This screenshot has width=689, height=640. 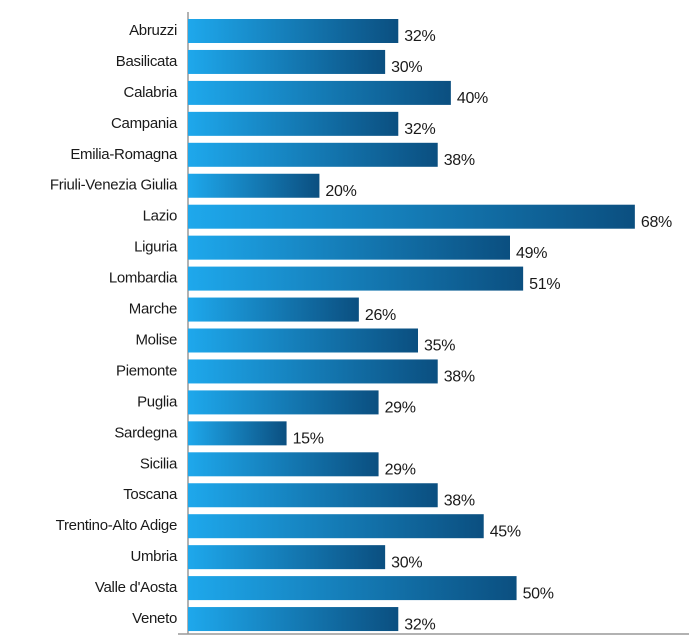 What do you see at coordinates (156, 339) in the screenshot?
I see `y-tick-label: Molise` at bounding box center [156, 339].